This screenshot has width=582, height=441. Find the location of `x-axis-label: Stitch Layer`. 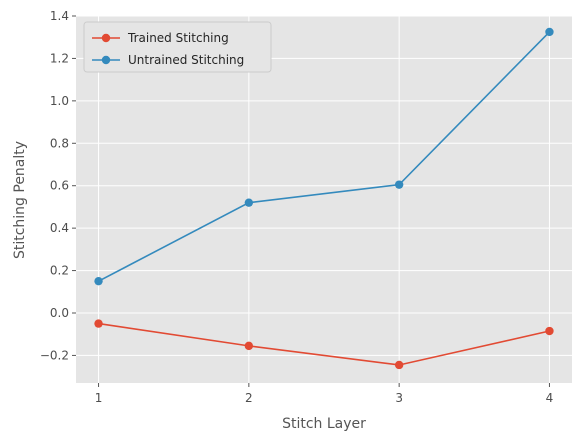

x-axis-label: Stitch Layer is located at coordinates (324, 424).